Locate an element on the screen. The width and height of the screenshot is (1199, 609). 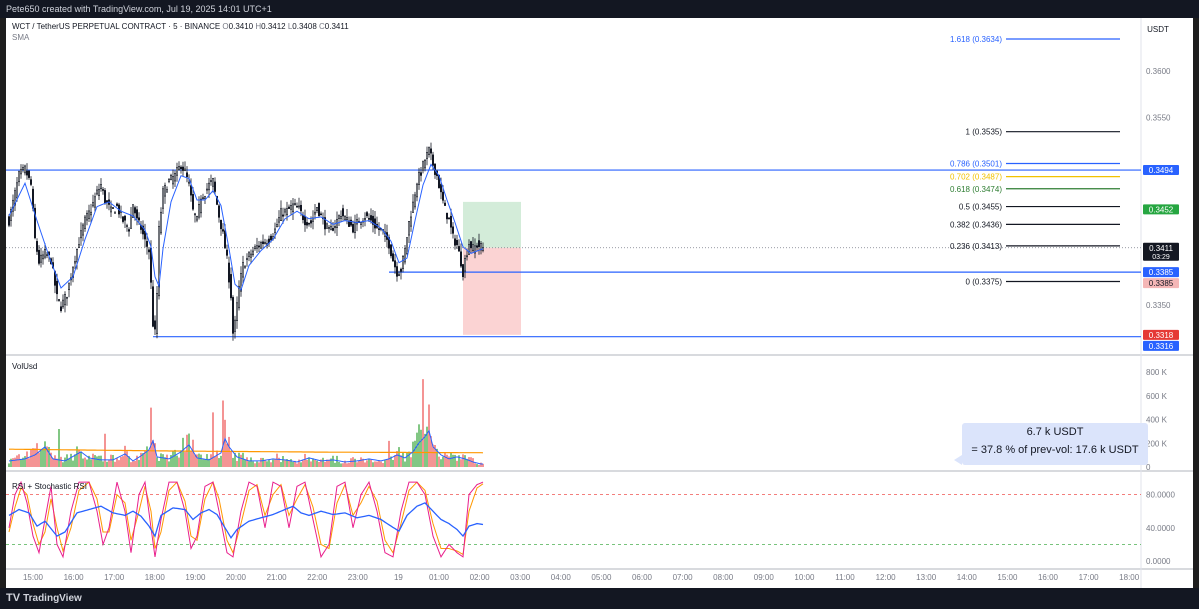
time-tick-label: 21:00 is located at coordinates (277, 577).